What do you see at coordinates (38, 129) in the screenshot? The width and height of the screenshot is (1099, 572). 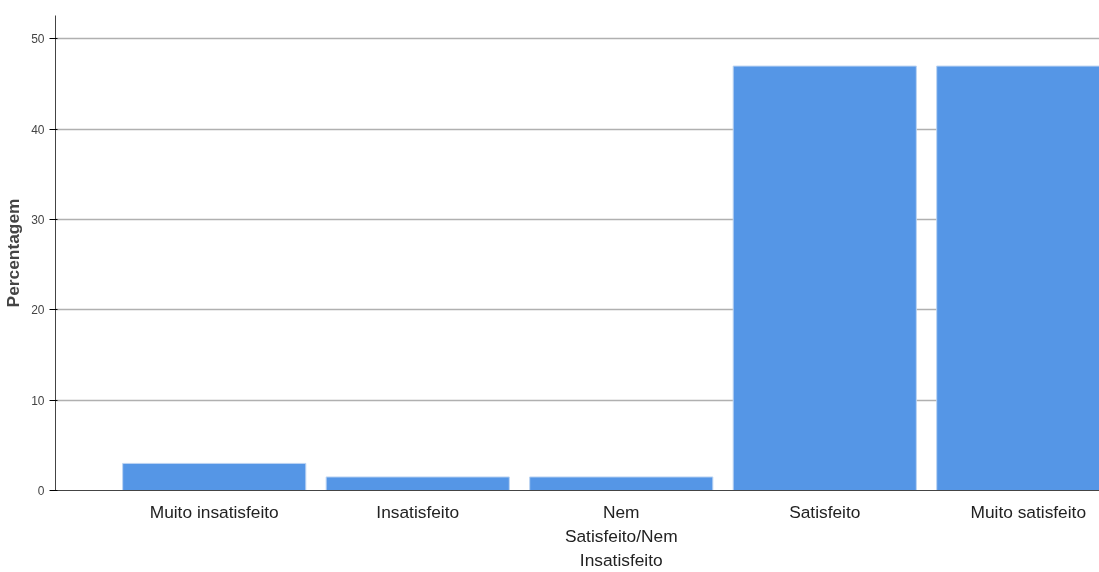 I see `y-tick-label: 40` at bounding box center [38, 129].